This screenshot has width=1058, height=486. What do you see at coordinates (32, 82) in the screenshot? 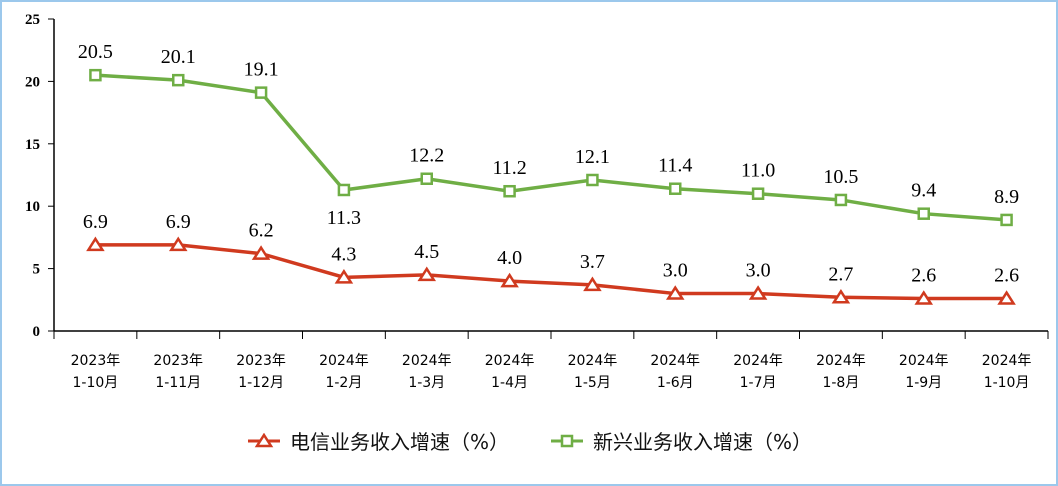
I see `y-tick-label: 20` at bounding box center [32, 82].